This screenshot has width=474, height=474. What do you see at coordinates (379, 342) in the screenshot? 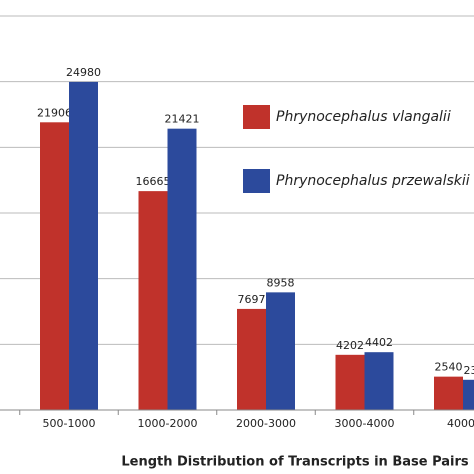
I see `value-label: 4402` at bounding box center [379, 342].